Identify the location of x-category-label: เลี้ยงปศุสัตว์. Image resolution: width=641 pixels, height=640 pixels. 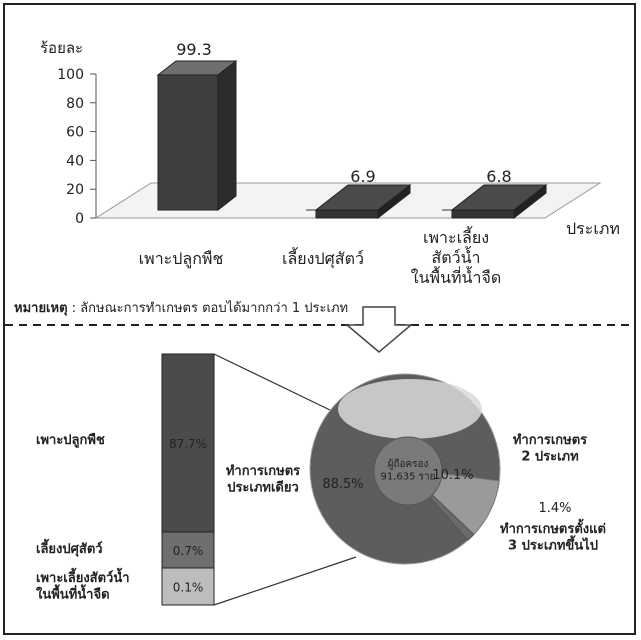
(323, 258).